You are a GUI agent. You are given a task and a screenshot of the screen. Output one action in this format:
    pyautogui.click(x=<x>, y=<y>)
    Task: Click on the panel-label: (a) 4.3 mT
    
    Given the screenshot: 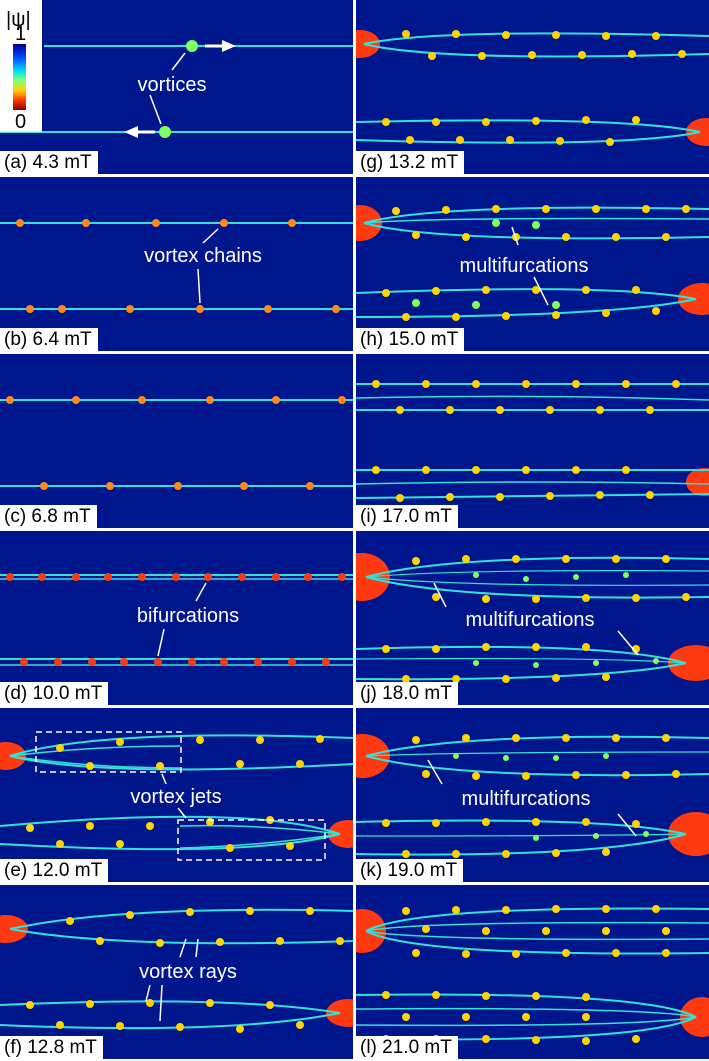 What is the action you would take?
    pyautogui.click(x=49, y=162)
    